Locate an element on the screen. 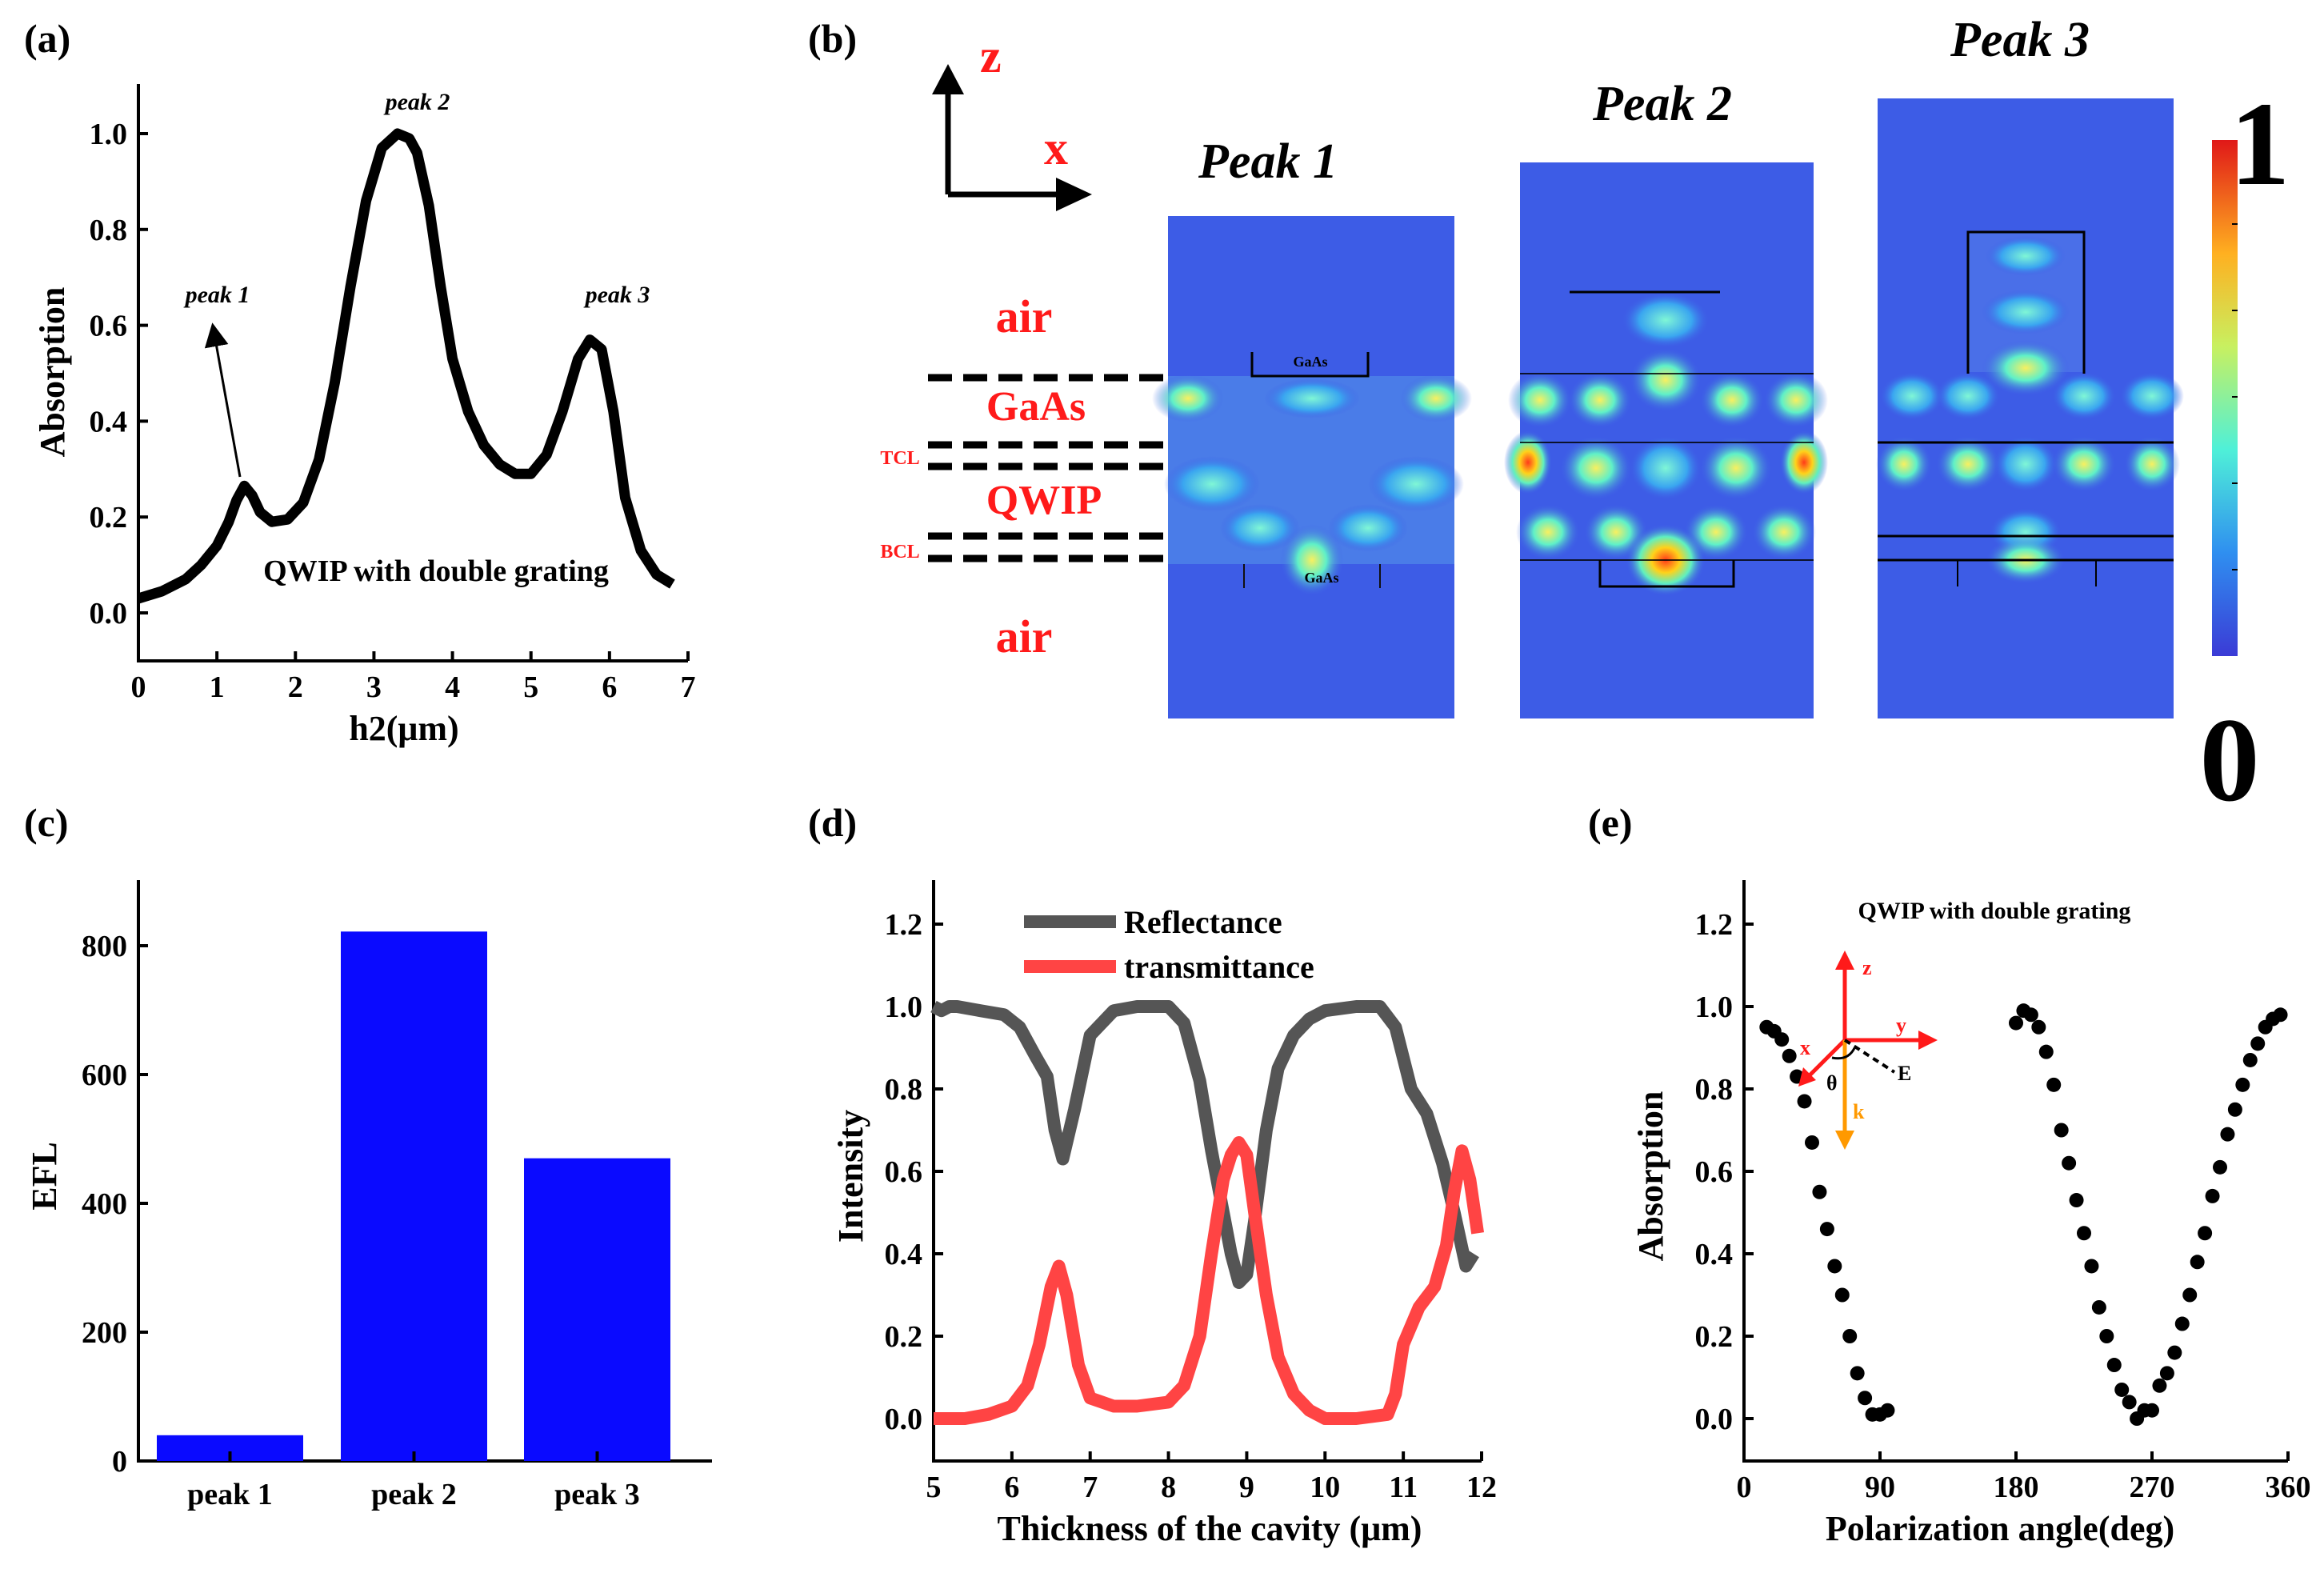 Image resolution: width=2324 pixels, height=1569 pixels. panel-c-bars is located at coordinates (413, 1196).